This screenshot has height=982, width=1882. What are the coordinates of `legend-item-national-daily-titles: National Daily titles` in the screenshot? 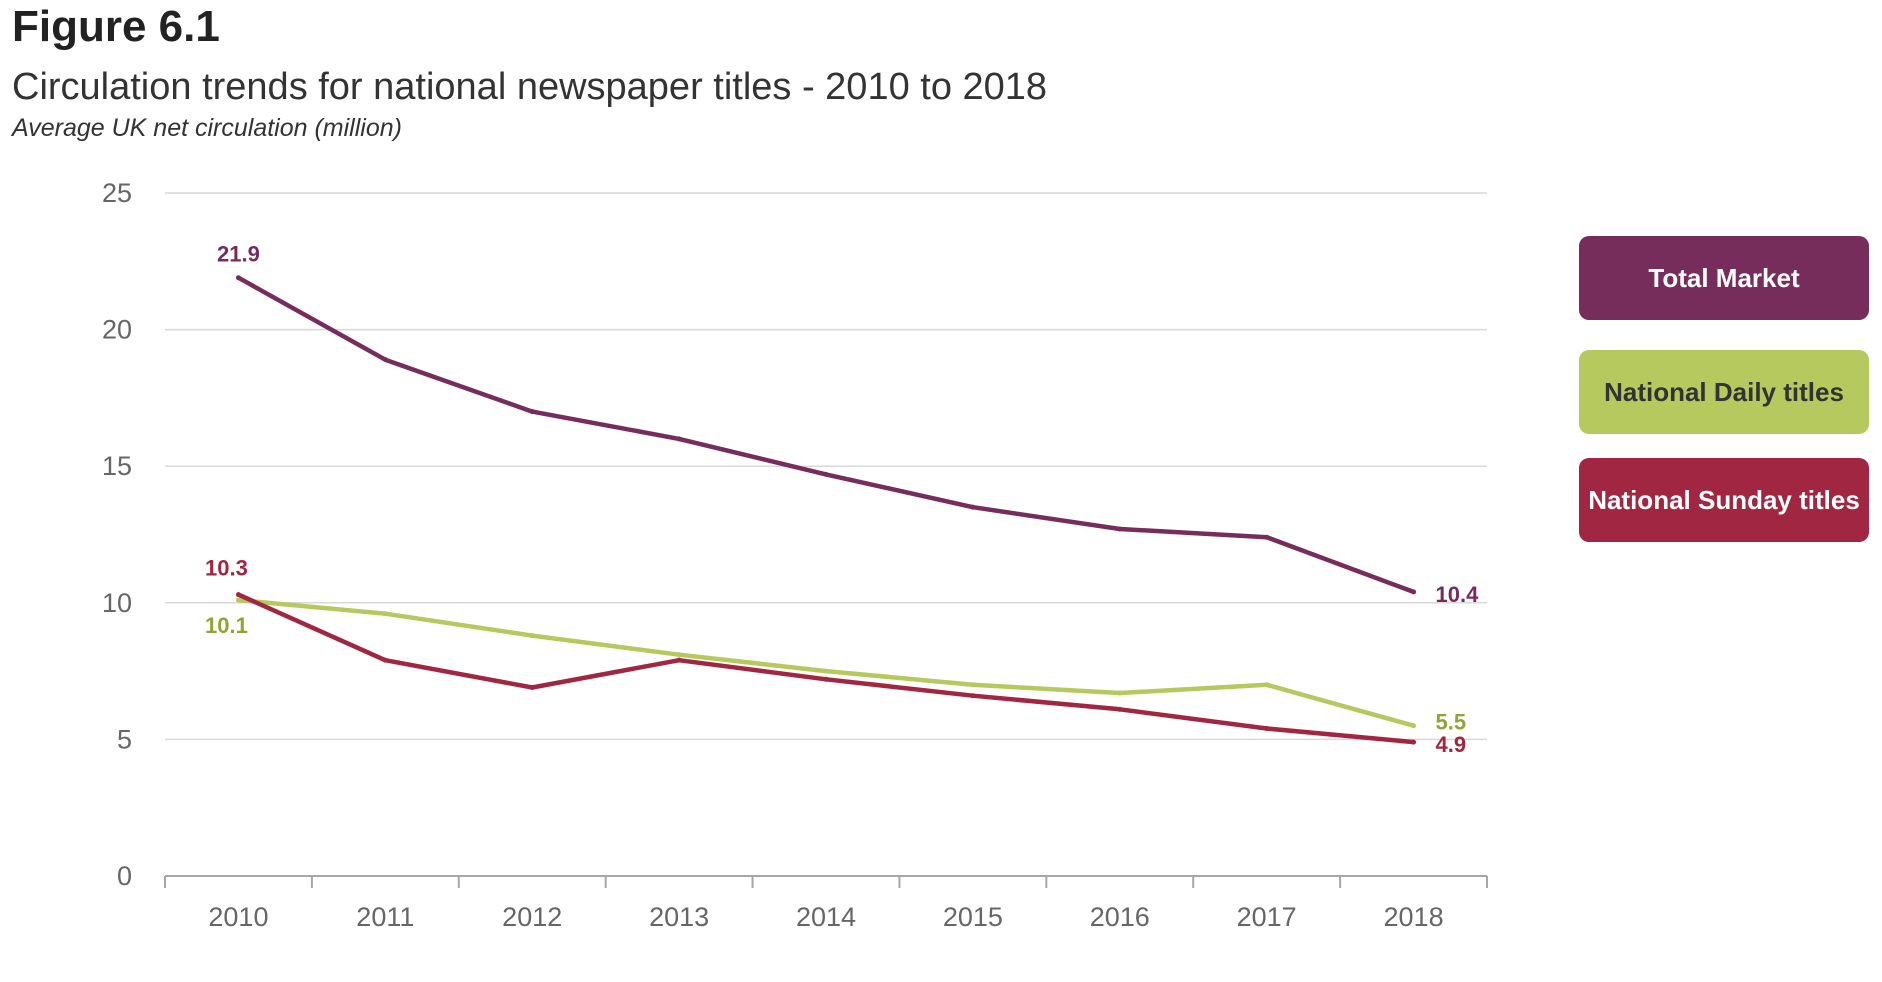 It's located at (1724, 392).